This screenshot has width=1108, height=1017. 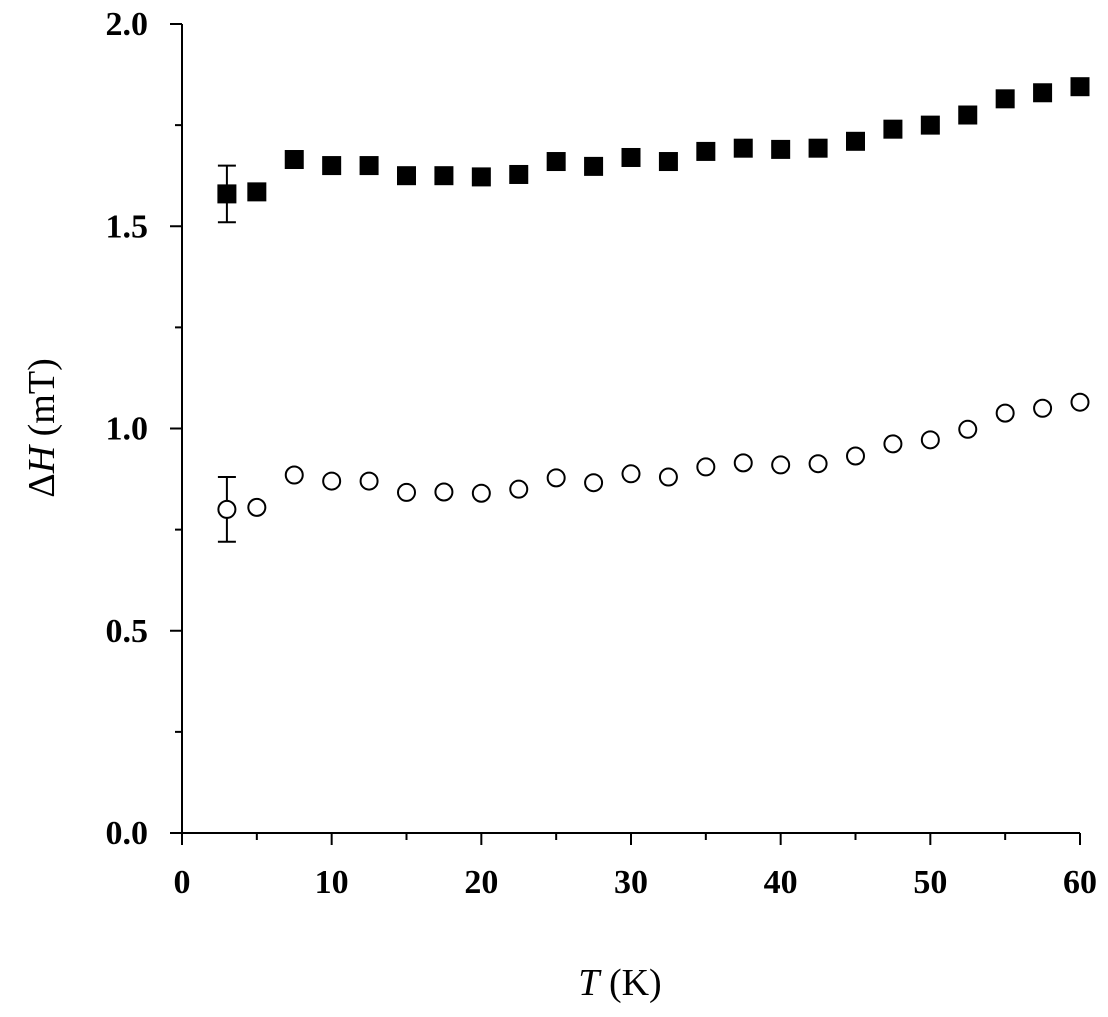 I want to click on x-tick-label: 20, so click(x=481, y=882).